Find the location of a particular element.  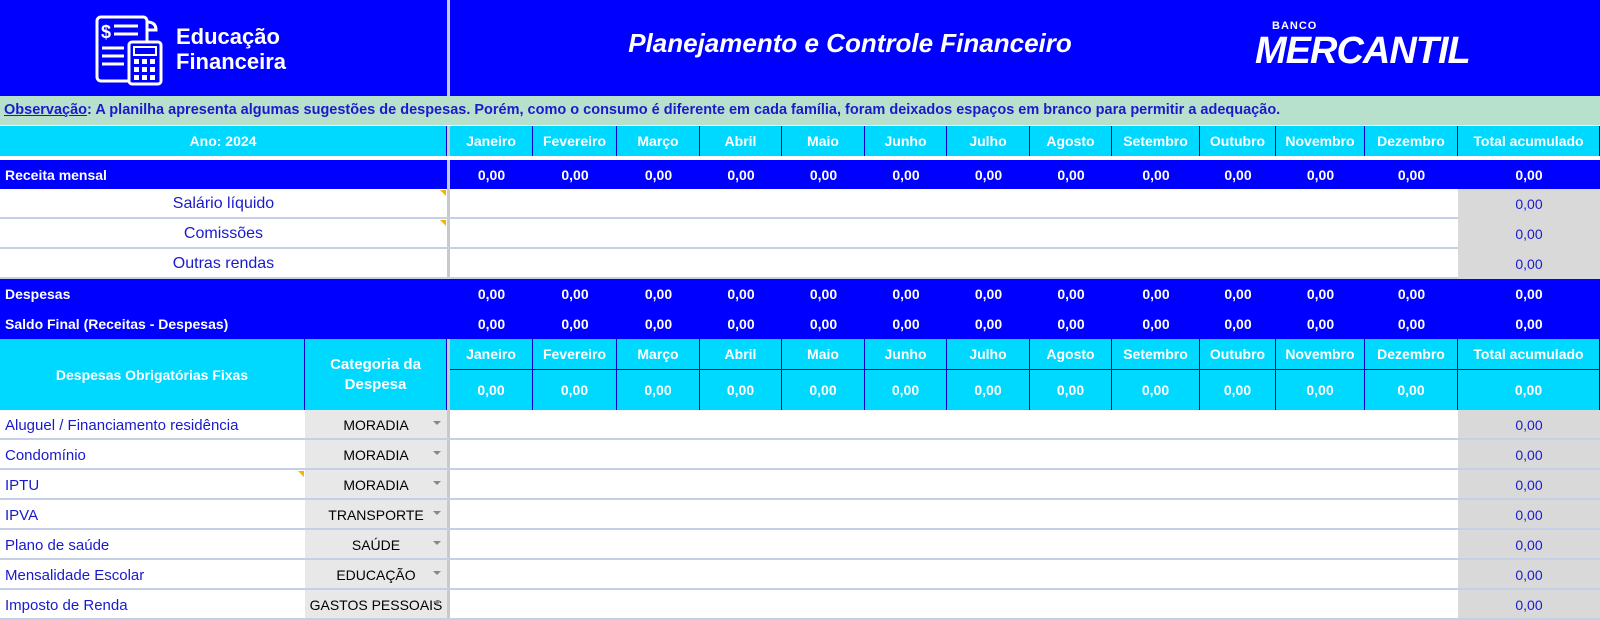

expense-item-label: Aluguel / Financiamento residência is located at coordinates (152, 425).